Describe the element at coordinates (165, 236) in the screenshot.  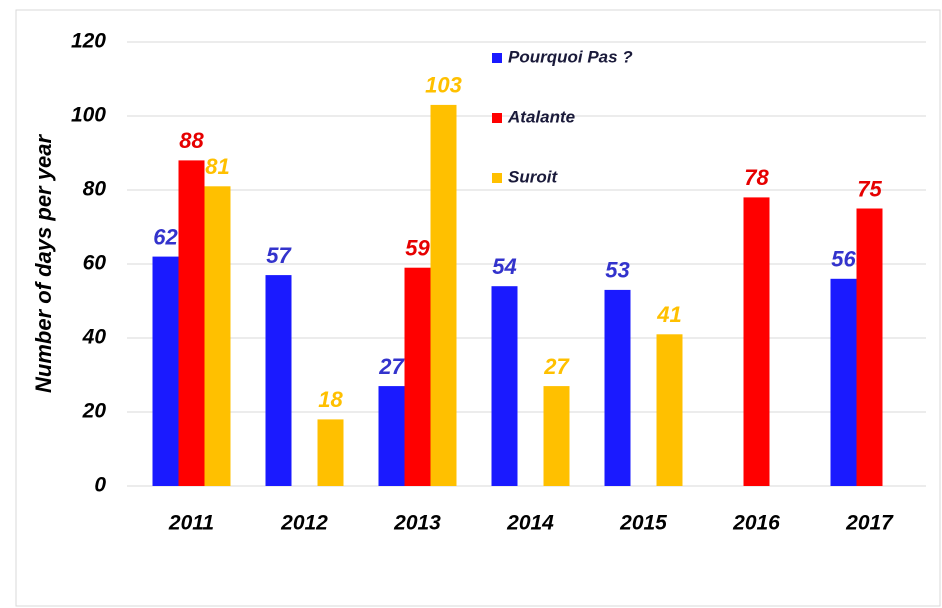
I see `data-label: 62` at that location.